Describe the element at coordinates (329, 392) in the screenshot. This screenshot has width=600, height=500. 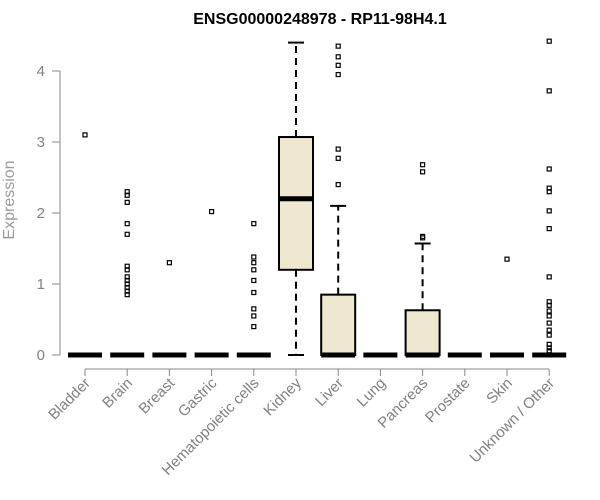
I see `x-tick-label: Liver` at that location.